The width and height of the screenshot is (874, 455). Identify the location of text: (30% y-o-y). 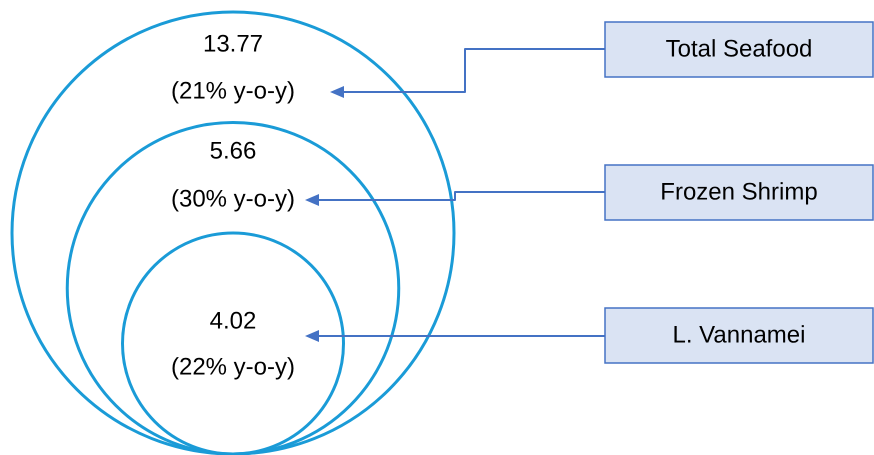
(233, 198).